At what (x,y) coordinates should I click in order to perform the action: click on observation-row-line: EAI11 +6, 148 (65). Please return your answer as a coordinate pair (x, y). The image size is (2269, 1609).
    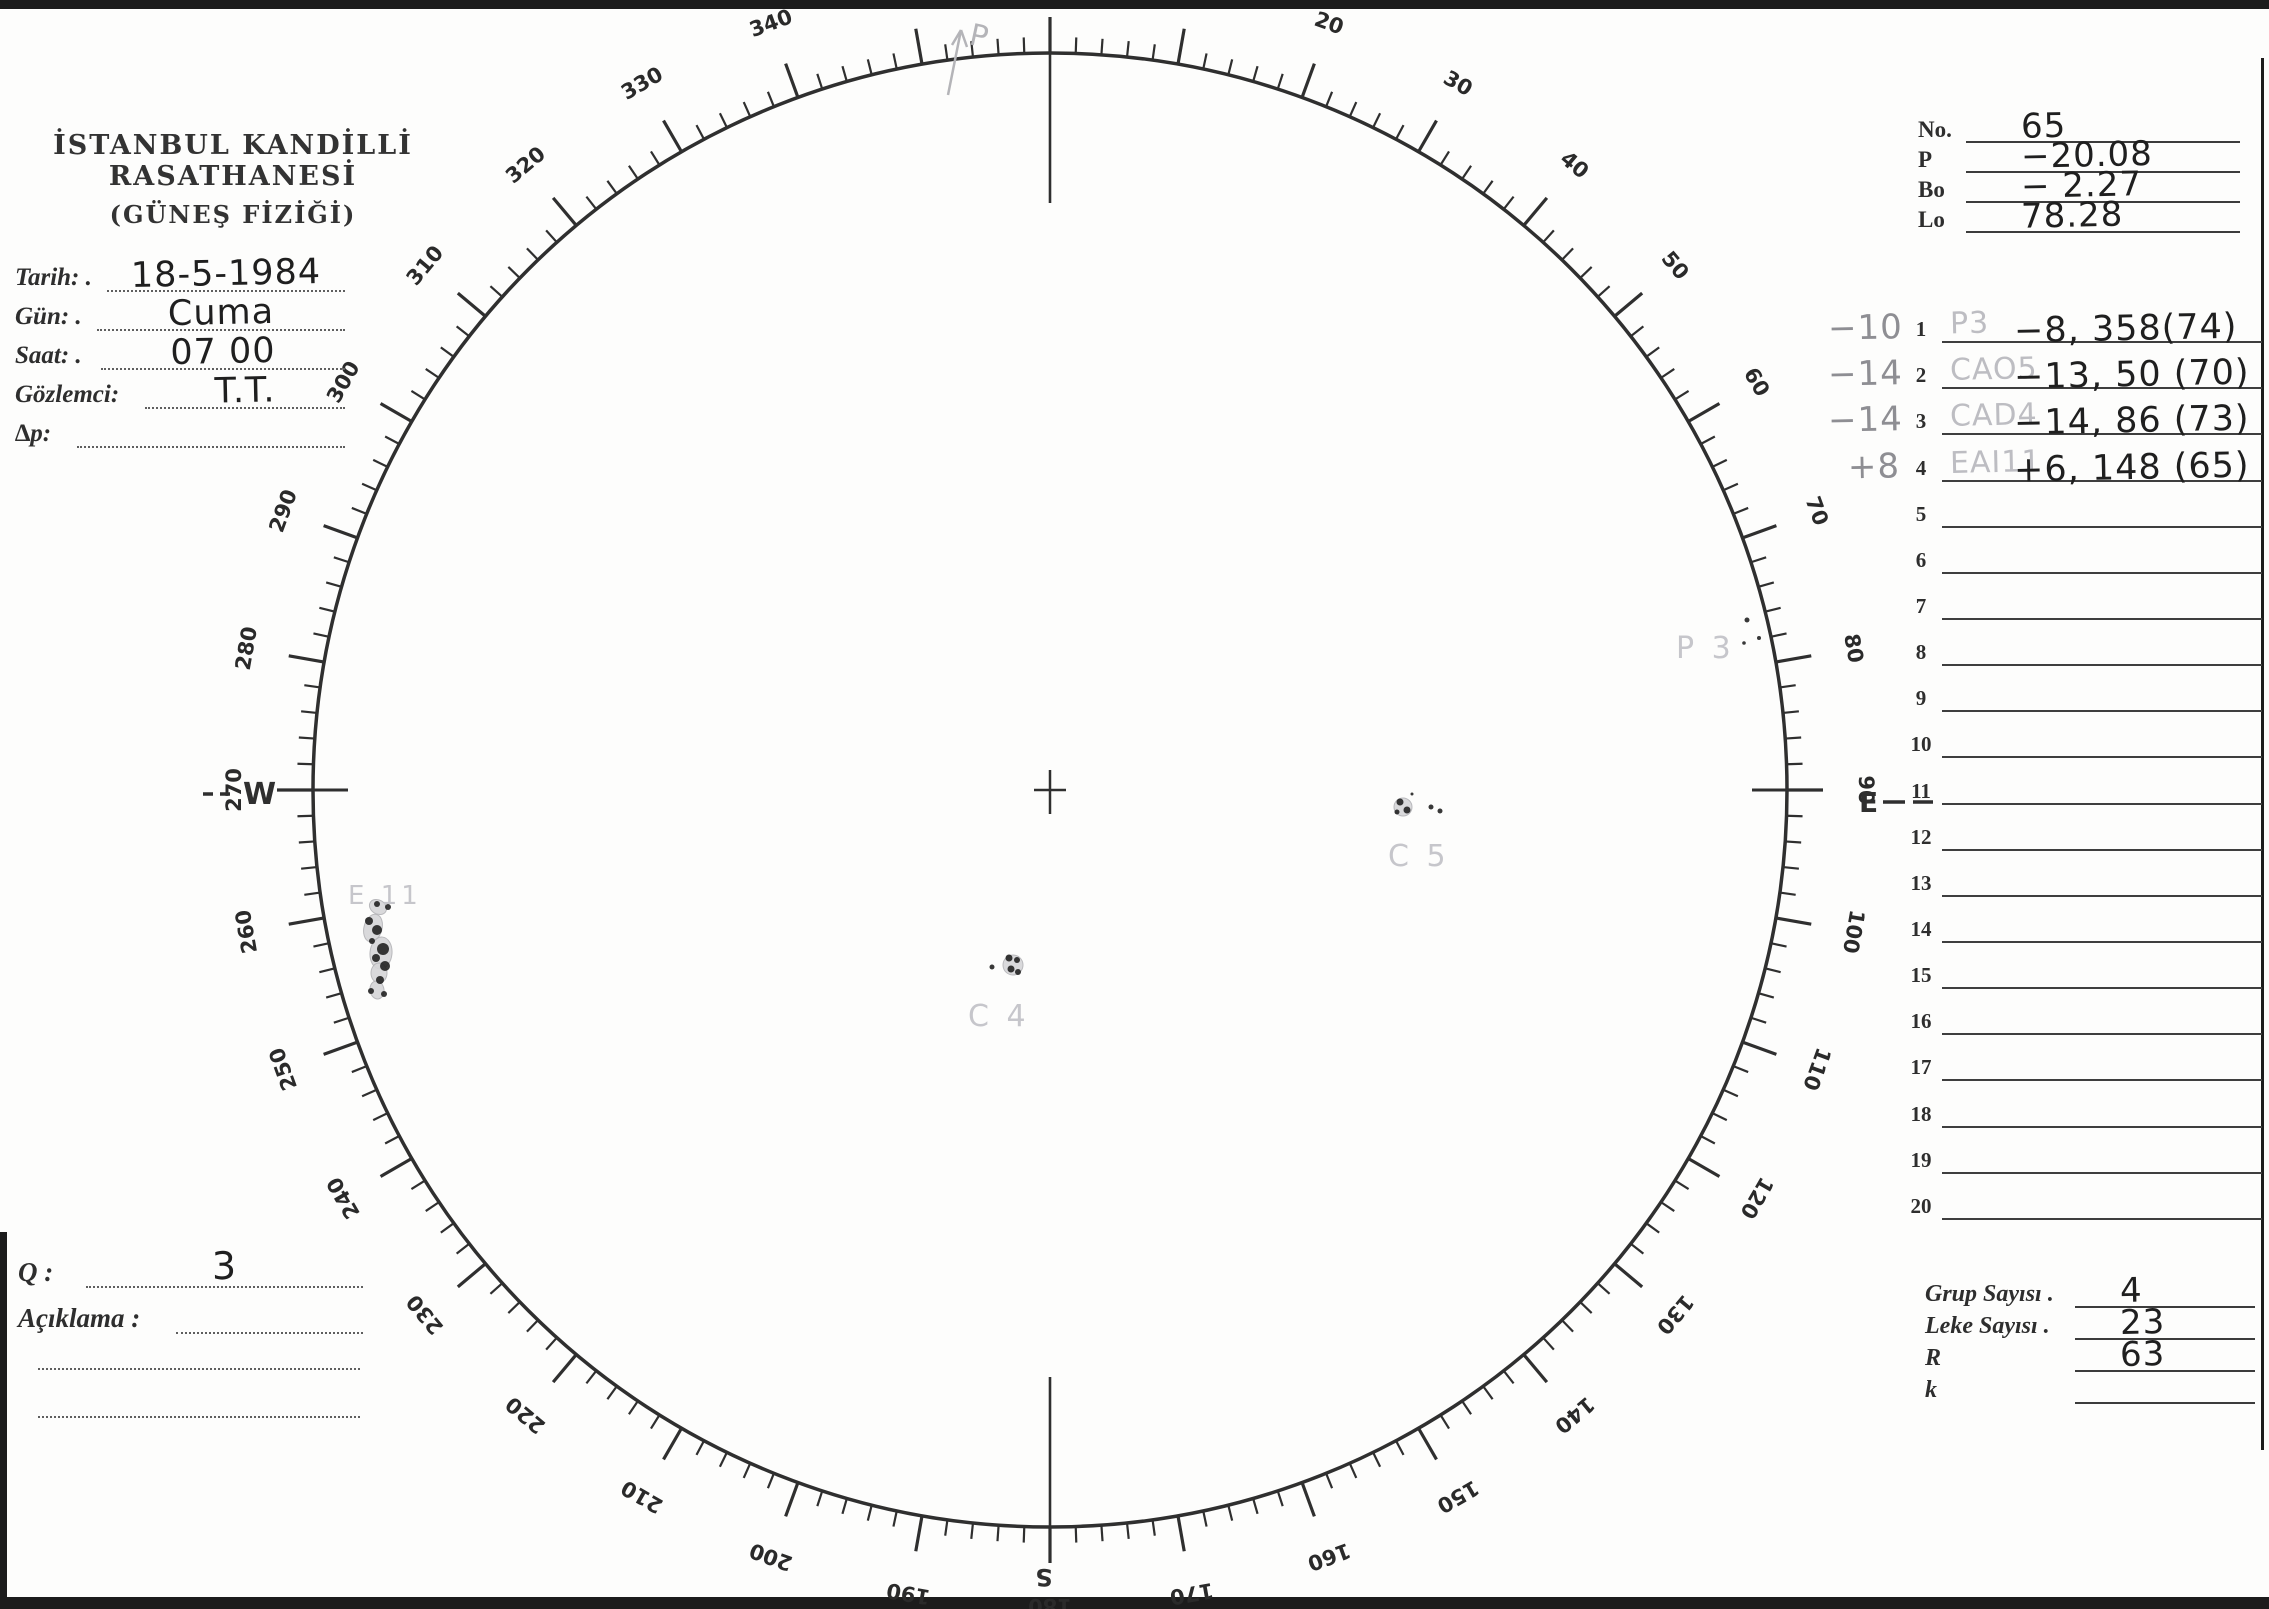
    Looking at the image, I should click on (2102, 461).